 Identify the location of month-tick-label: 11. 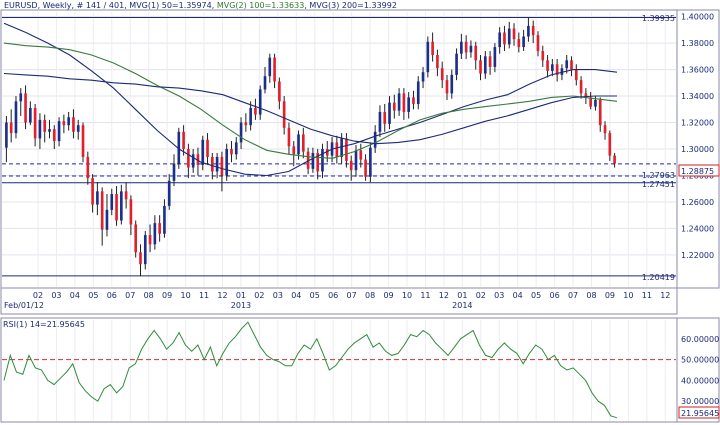
(647, 295).